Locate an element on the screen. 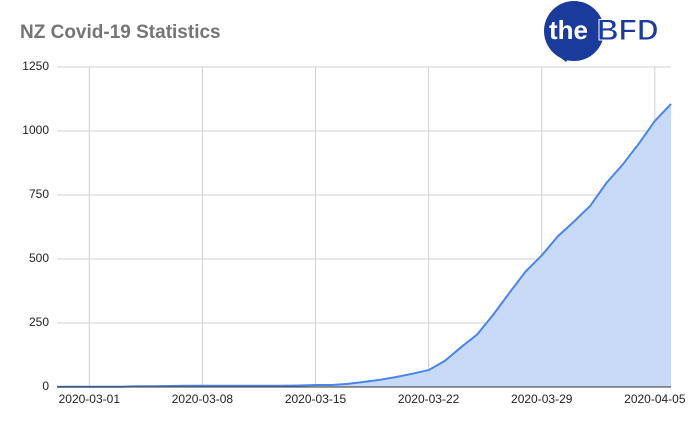  logo-bfd: BFD is located at coordinates (628, 30).